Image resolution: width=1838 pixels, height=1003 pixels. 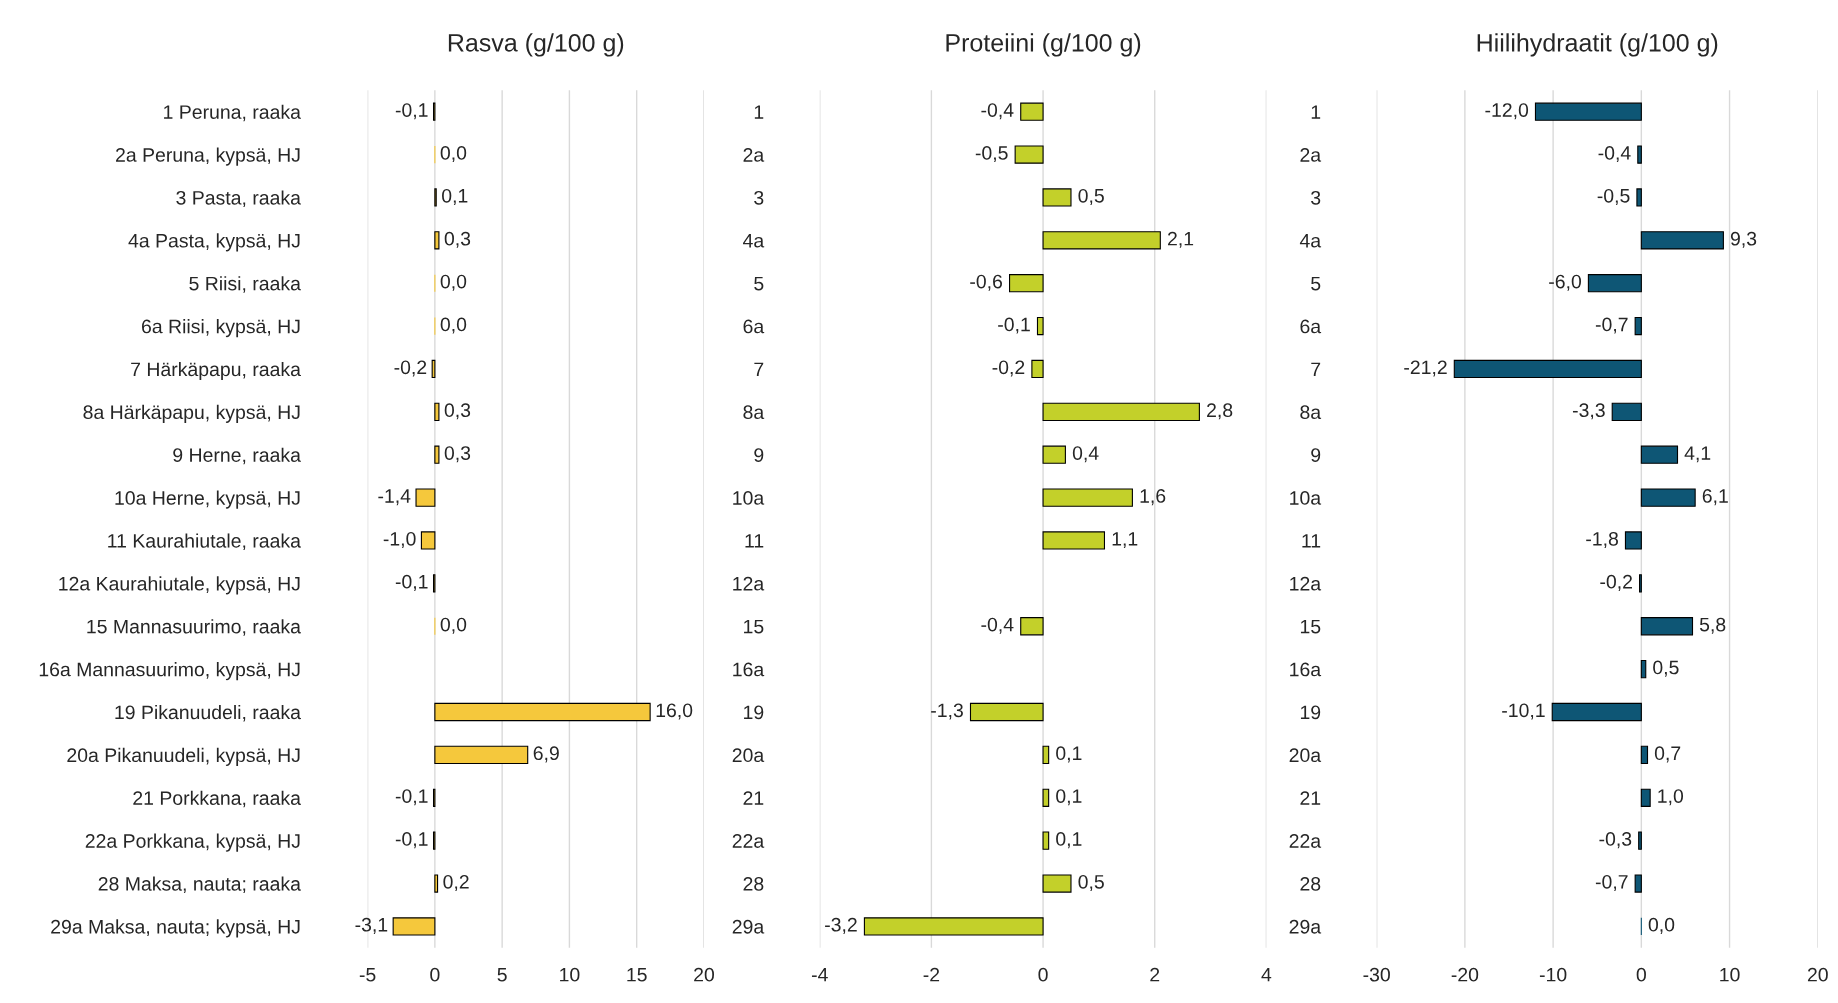 What do you see at coordinates (947, 711) in the screenshot?
I see `data-label: -1,3` at bounding box center [947, 711].